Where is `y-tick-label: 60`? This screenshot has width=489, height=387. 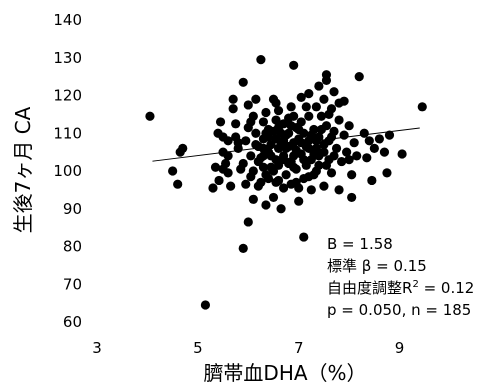 y-tick-label: 60 is located at coordinates (72, 322).